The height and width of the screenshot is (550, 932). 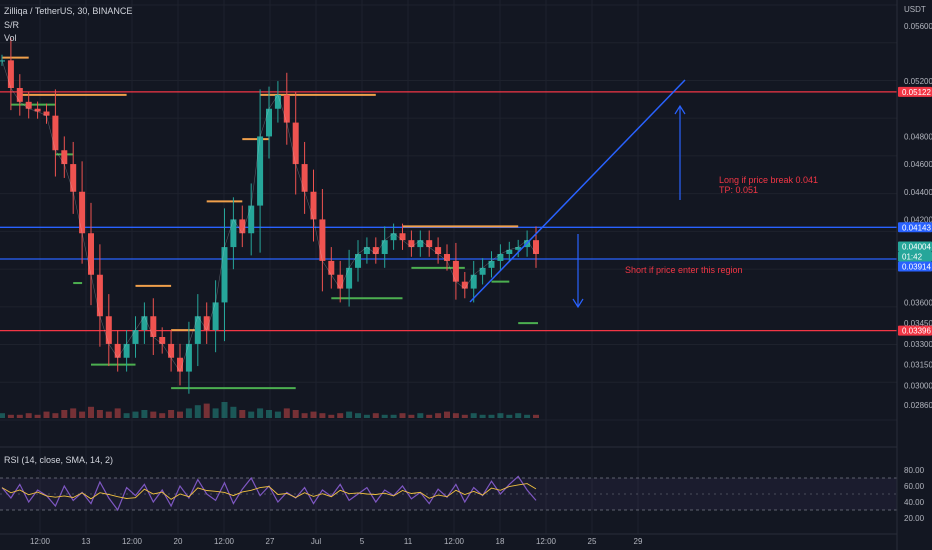 I want to click on time-tick-label: 5, so click(x=362, y=541).